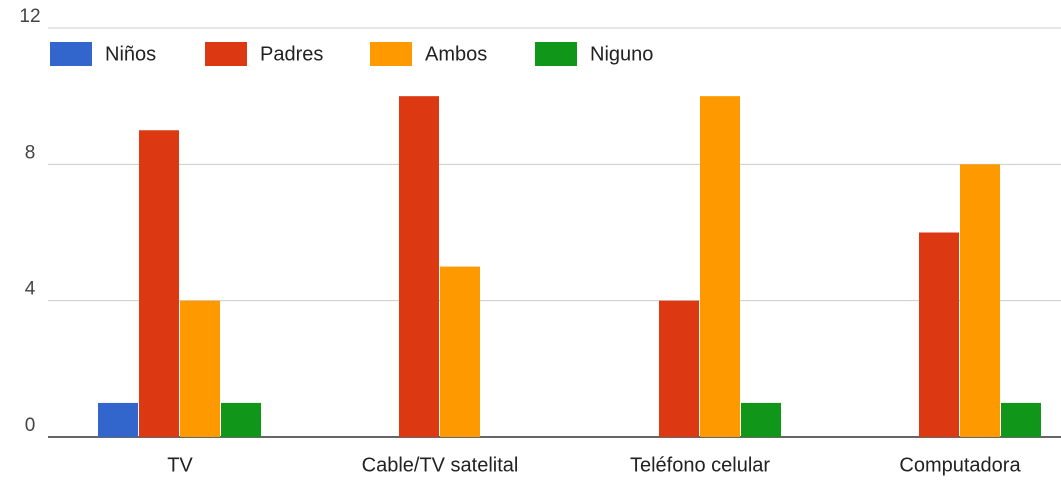  I want to click on x-tick-label: Computadora, so click(960, 465).